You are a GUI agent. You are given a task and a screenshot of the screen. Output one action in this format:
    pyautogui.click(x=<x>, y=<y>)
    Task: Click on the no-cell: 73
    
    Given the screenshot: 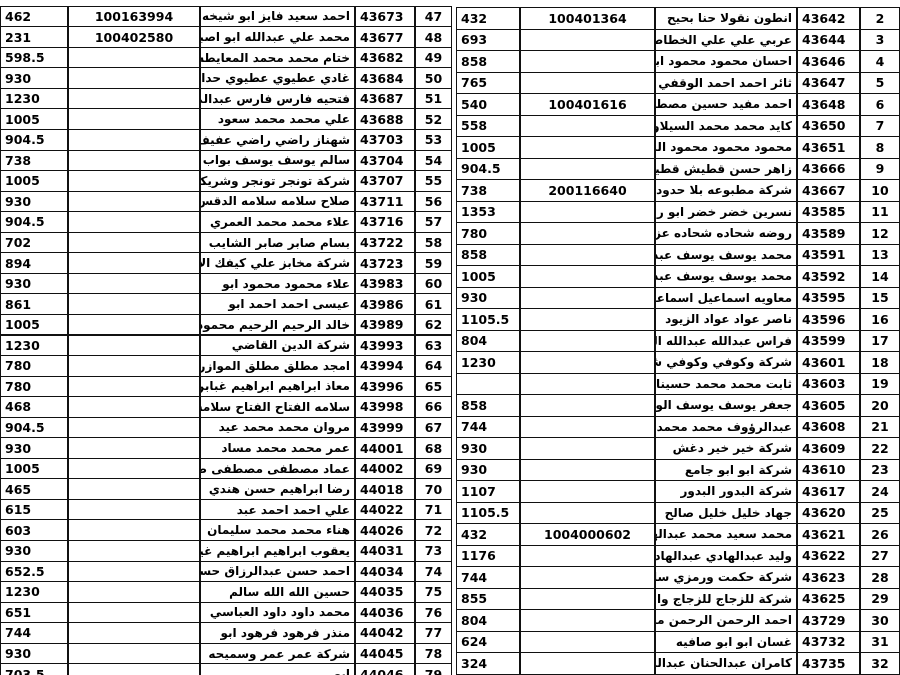 What is the action you would take?
    pyautogui.click(x=433, y=551)
    